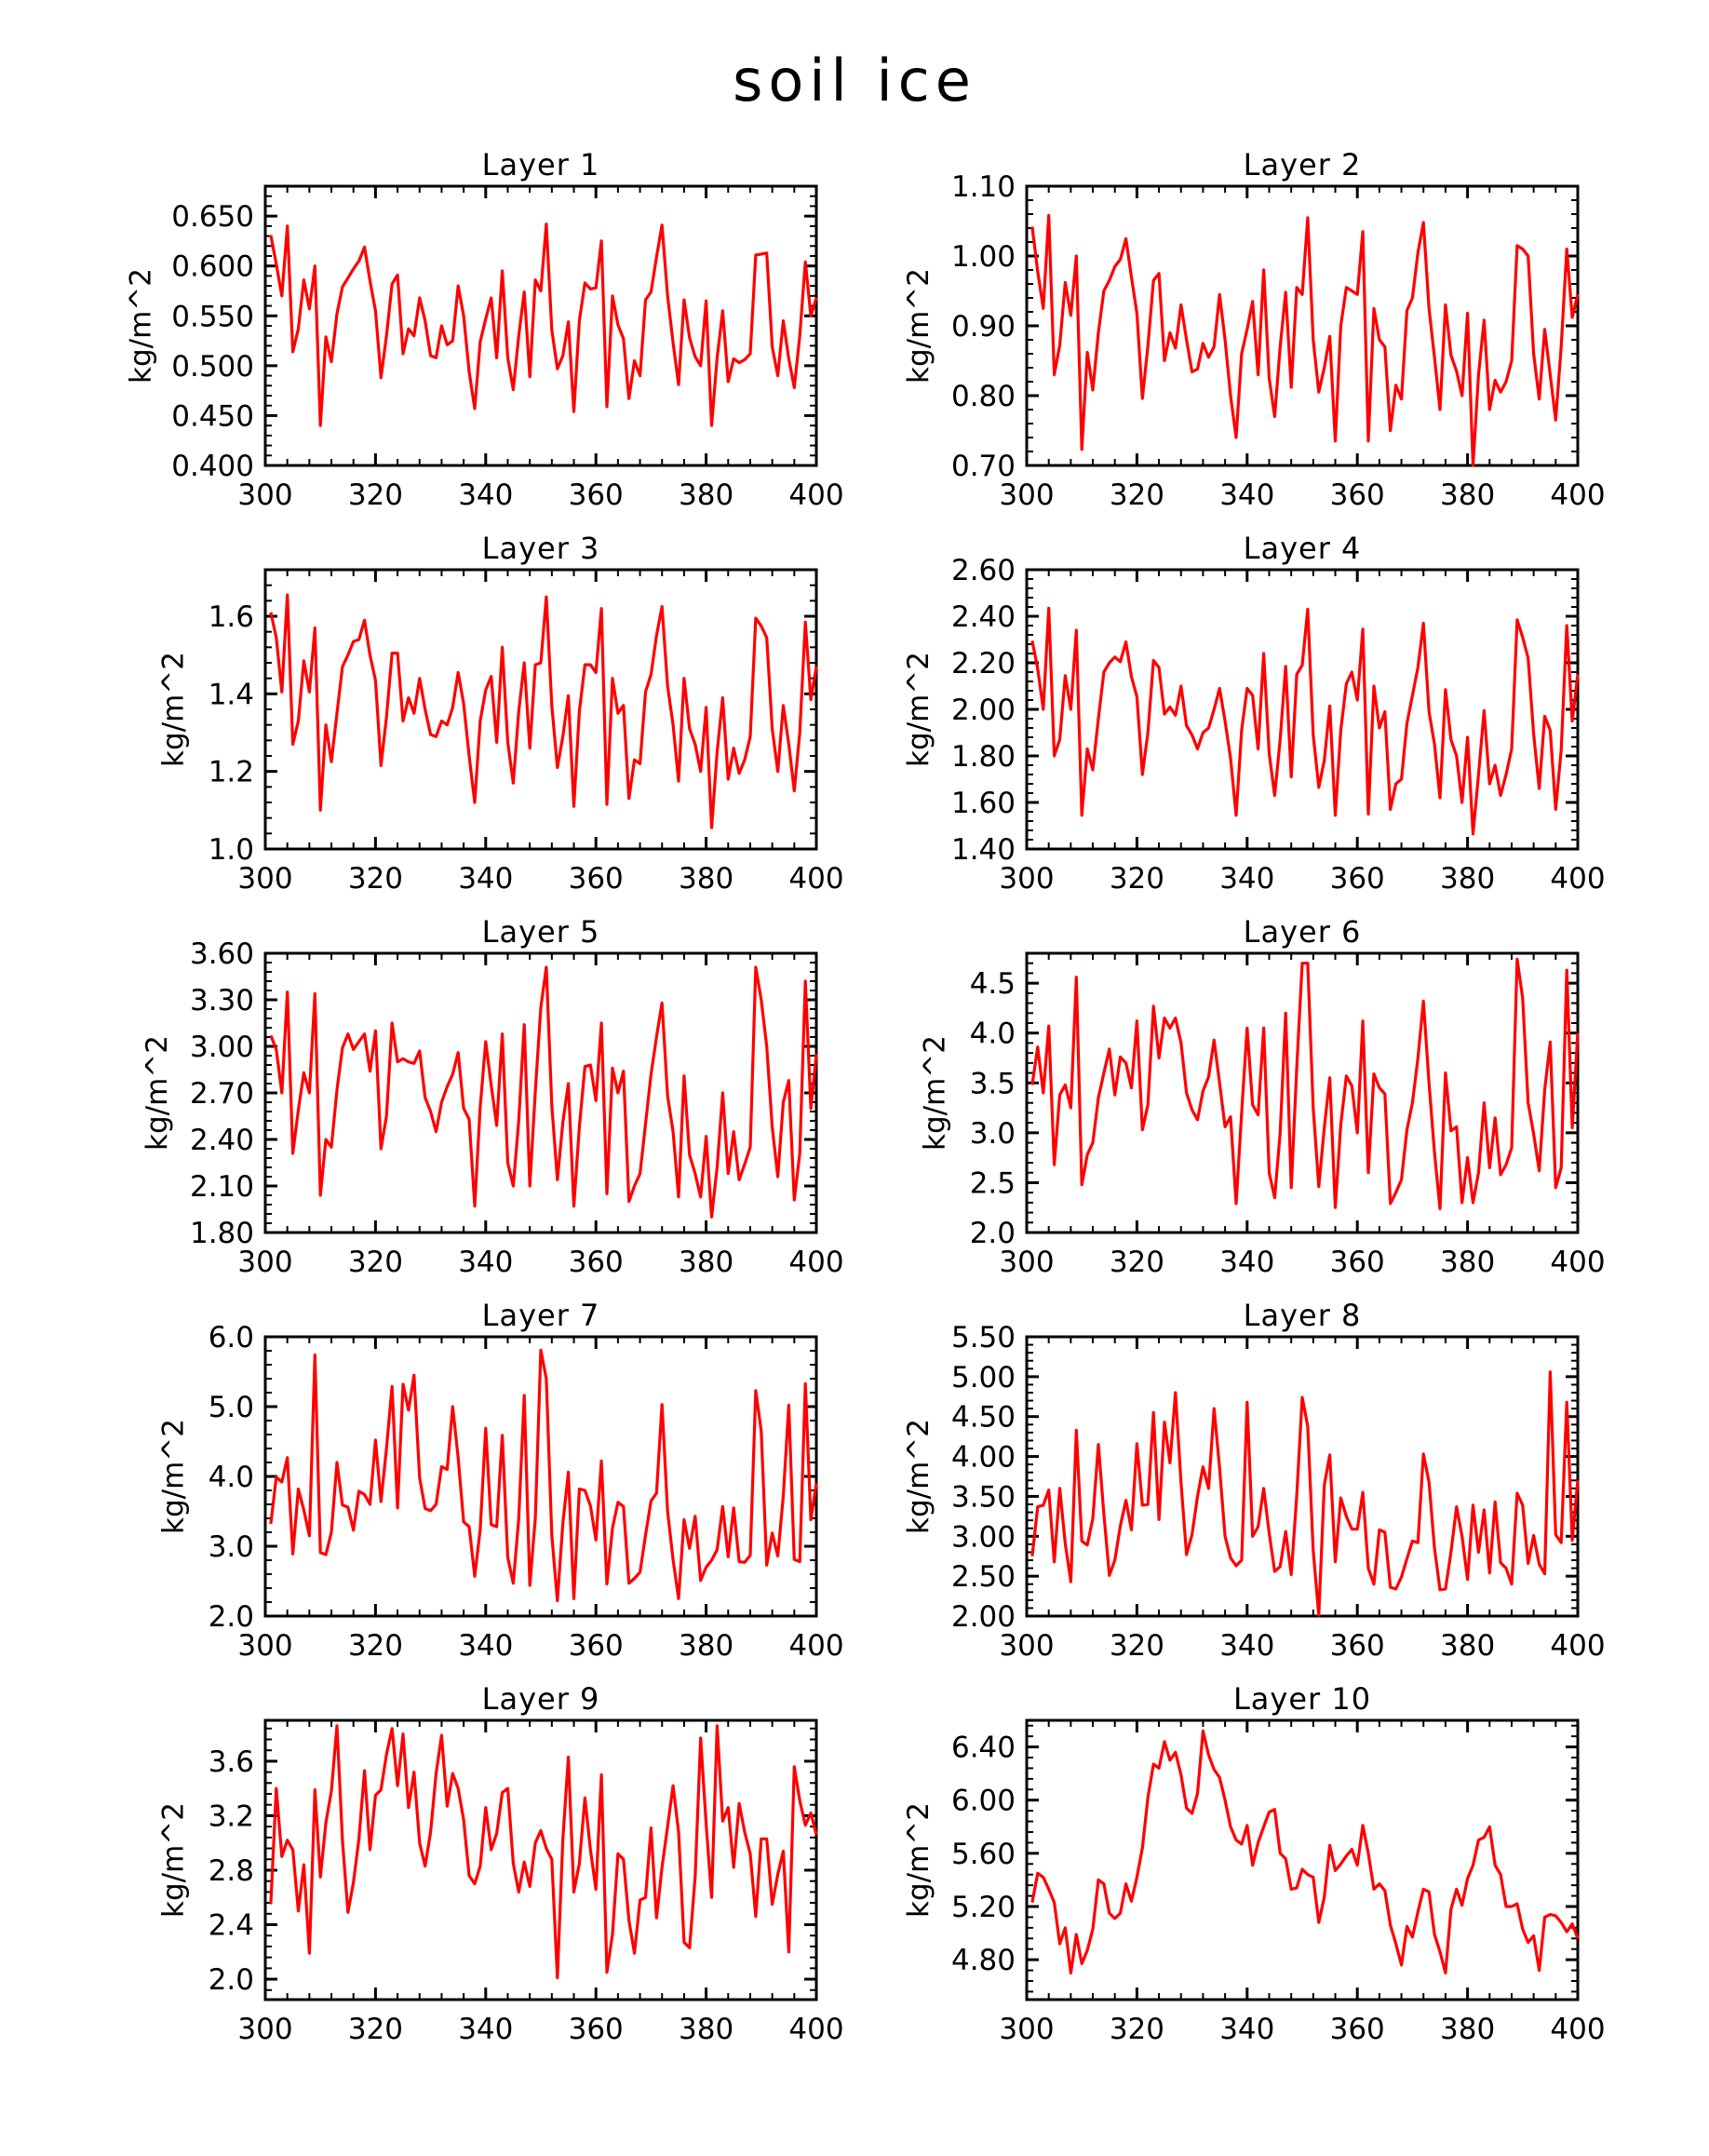  I want to click on y-tick-label: 0.70, so click(984, 466).